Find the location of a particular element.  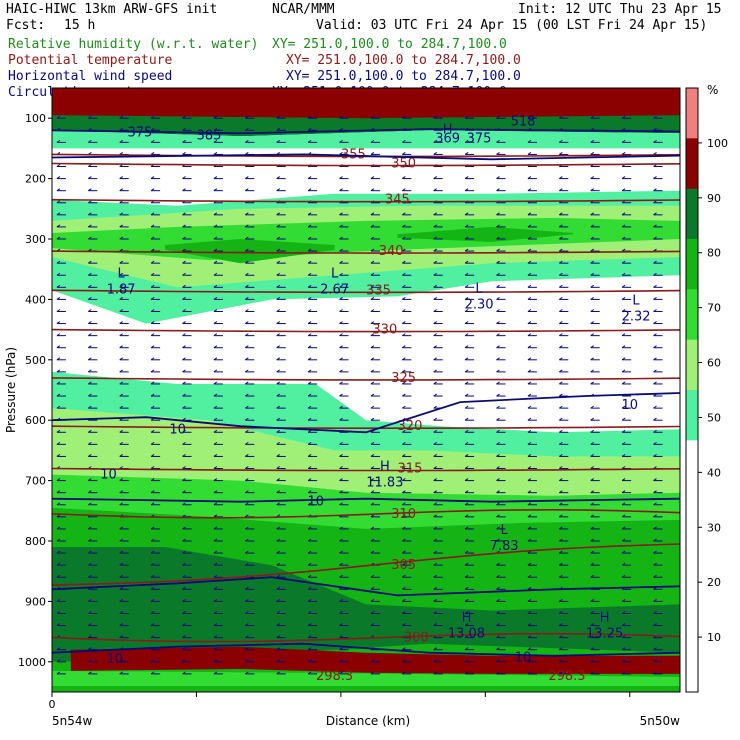

wind-contour-label: 10 is located at coordinates (177, 429).